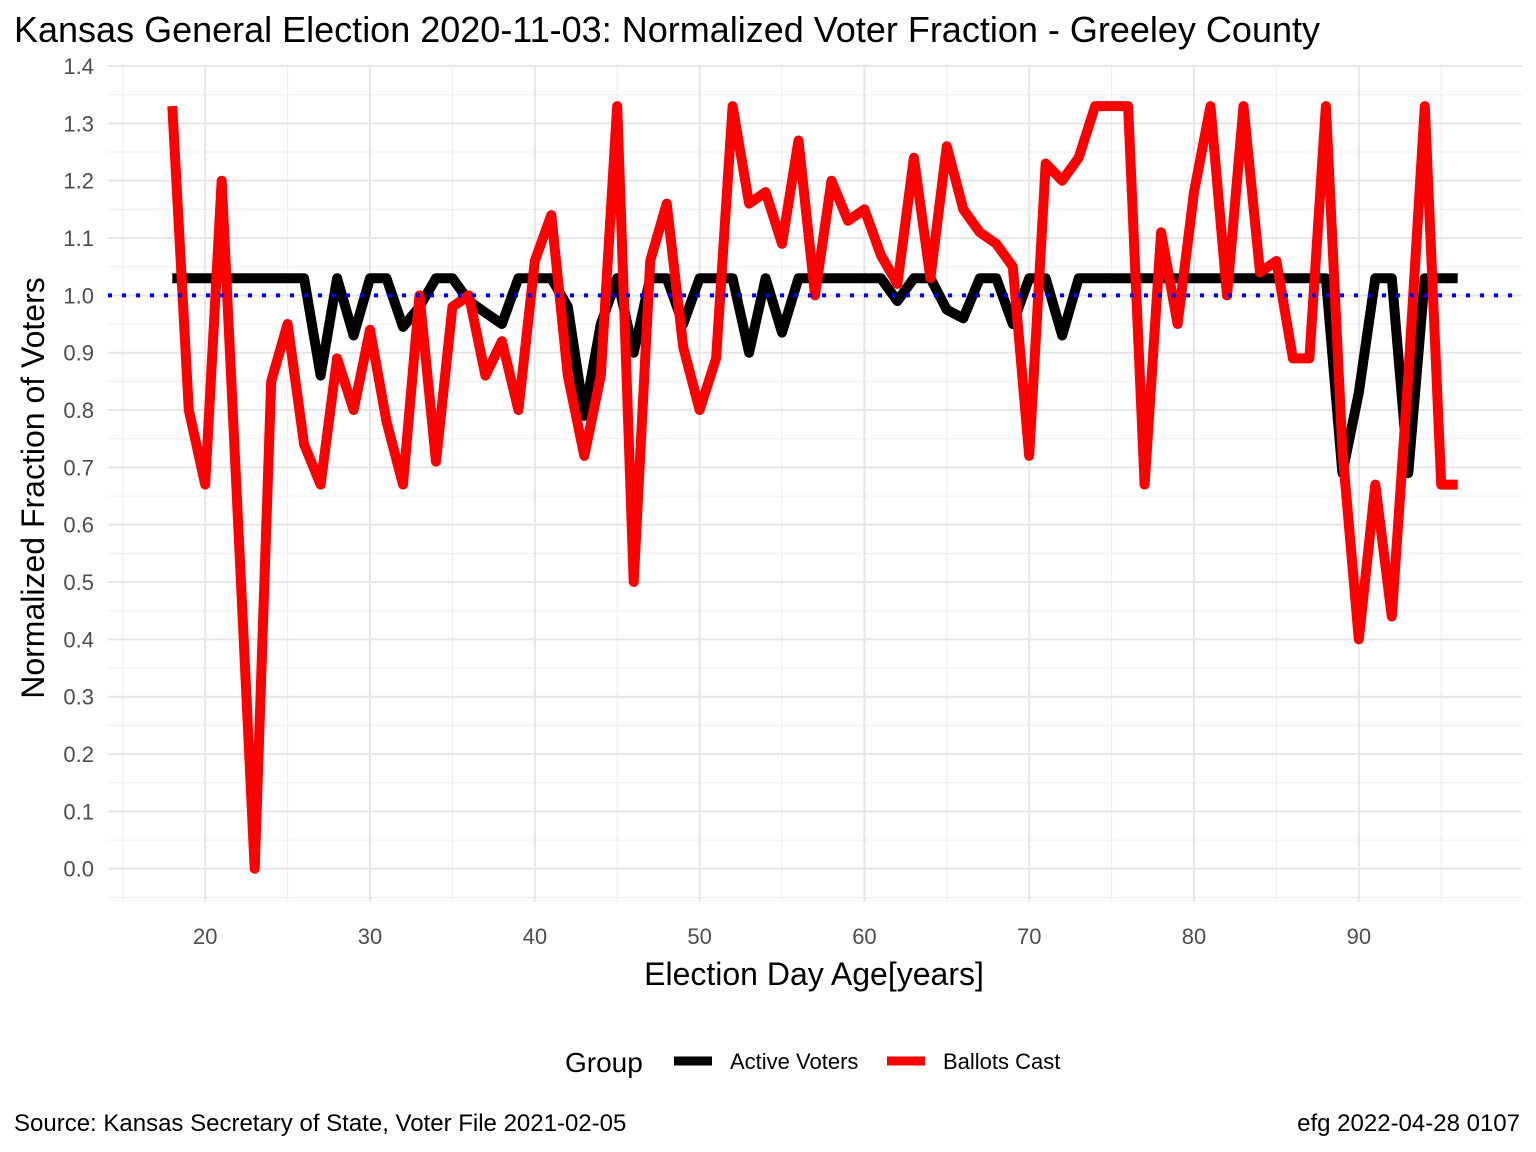 This screenshot has width=1536, height=1152. What do you see at coordinates (78, 697) in the screenshot?
I see `y-tick-label: 0.3` at bounding box center [78, 697].